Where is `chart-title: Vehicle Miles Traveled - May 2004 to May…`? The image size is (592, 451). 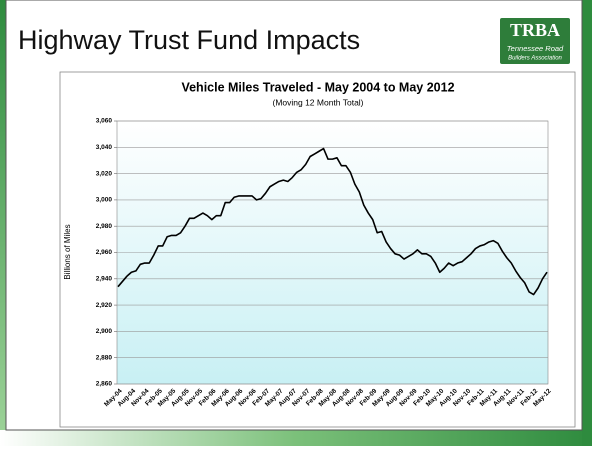
chart-title: Vehicle Miles Traveled - May 2004 to May… is located at coordinates (317, 87).